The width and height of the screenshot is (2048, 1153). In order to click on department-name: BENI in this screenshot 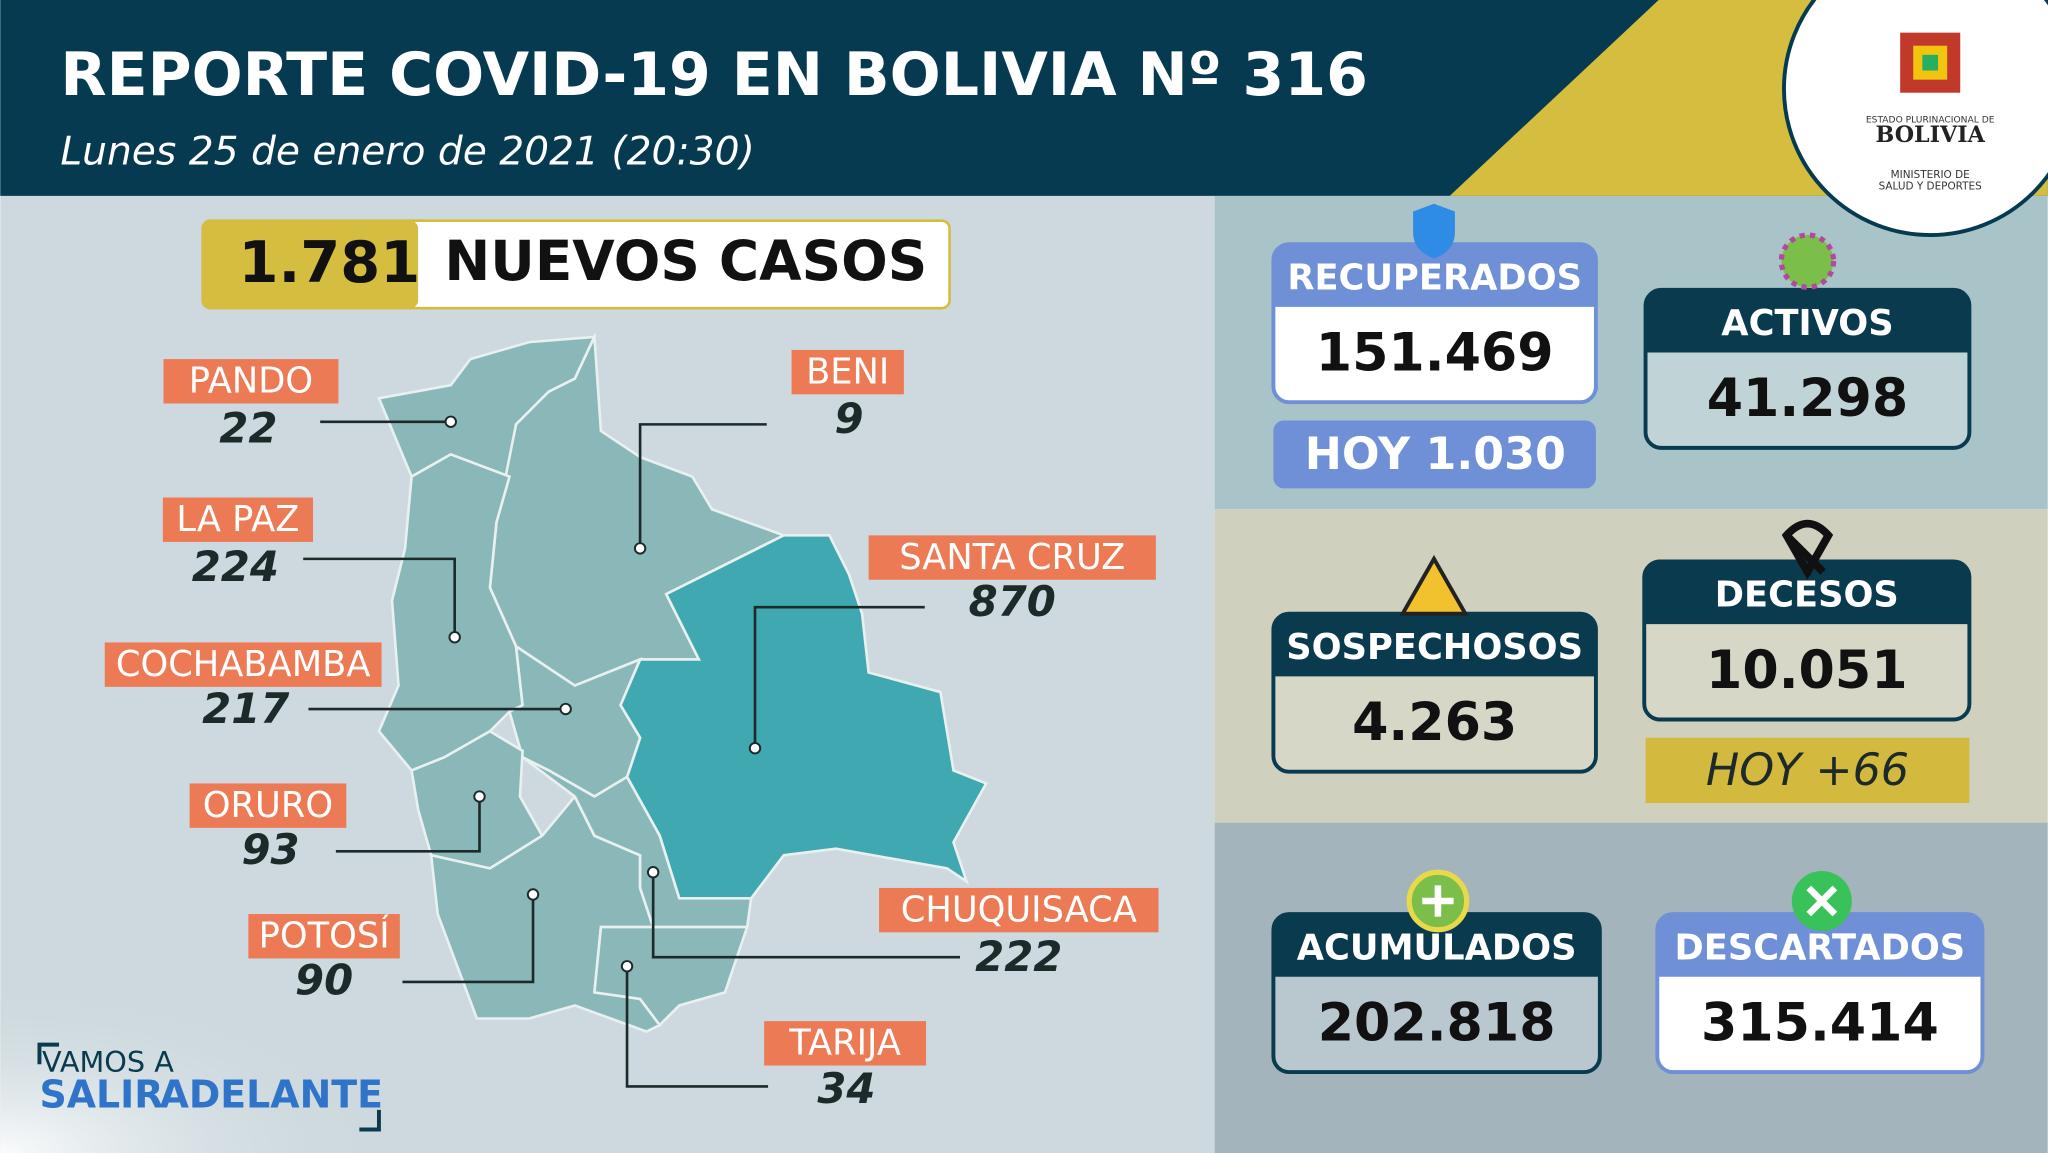, I will do `click(847, 371)`.